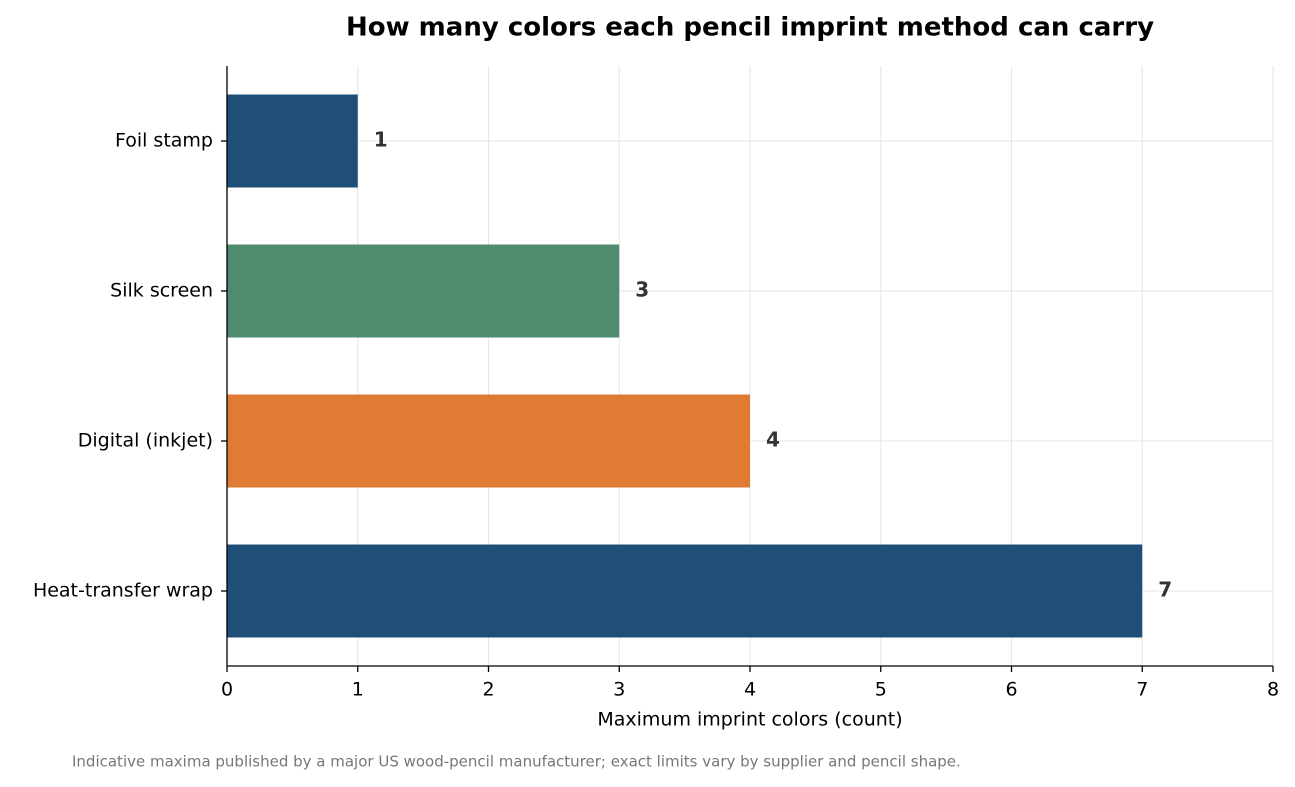 The width and height of the screenshot is (1295, 787). Describe the element at coordinates (750, 690) in the screenshot. I see `x-tick-label: 4` at that location.